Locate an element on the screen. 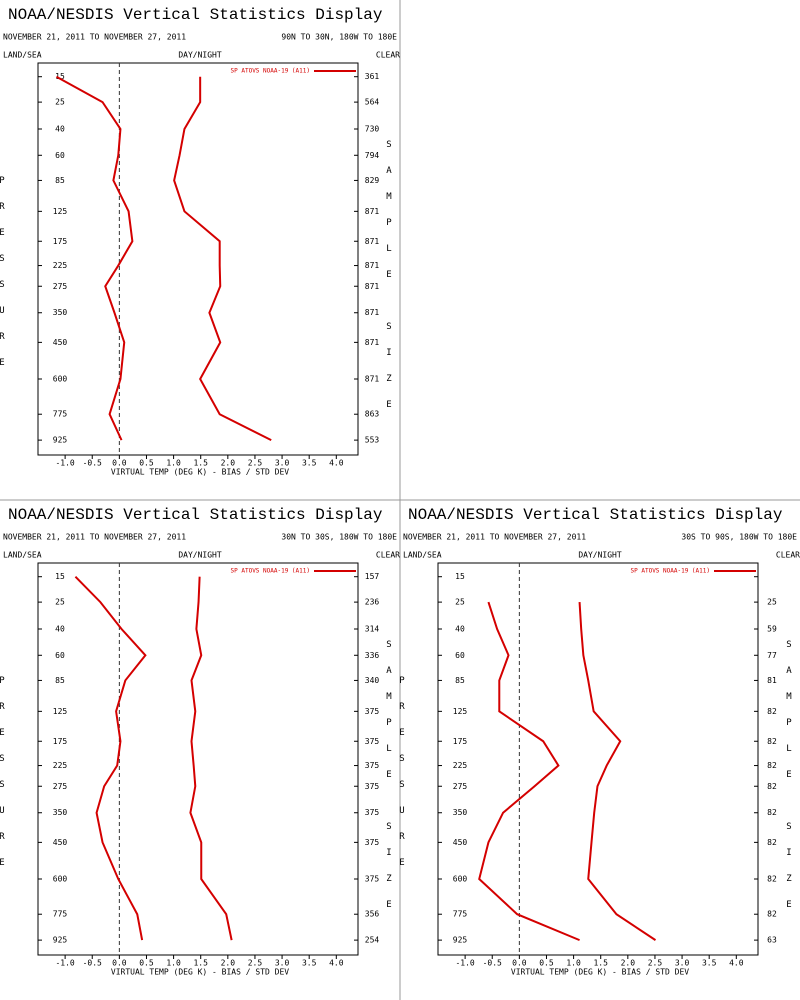 The width and height of the screenshot is (800, 1000). sample-size: 730 is located at coordinates (372, 128).